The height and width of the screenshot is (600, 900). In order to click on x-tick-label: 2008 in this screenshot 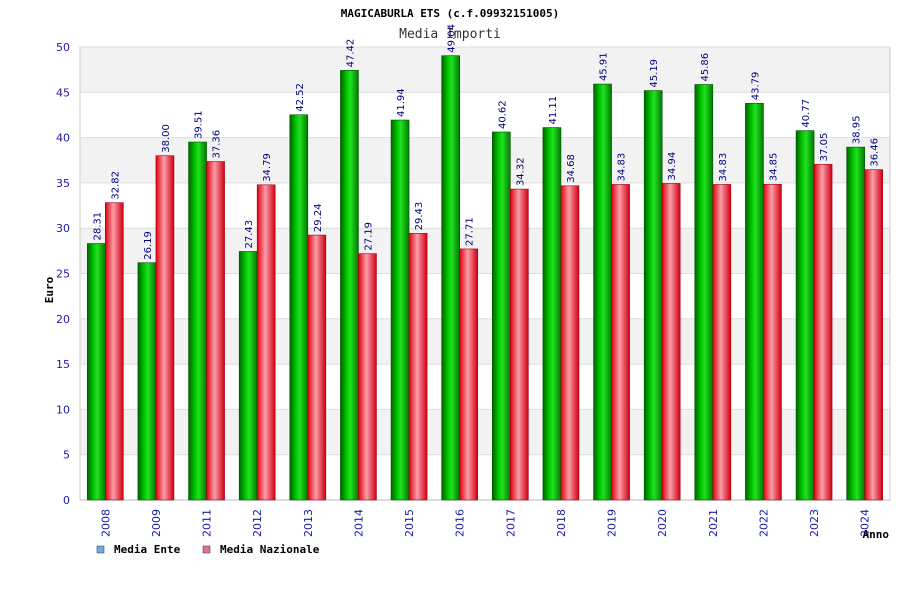, I will do `click(105, 523)`.